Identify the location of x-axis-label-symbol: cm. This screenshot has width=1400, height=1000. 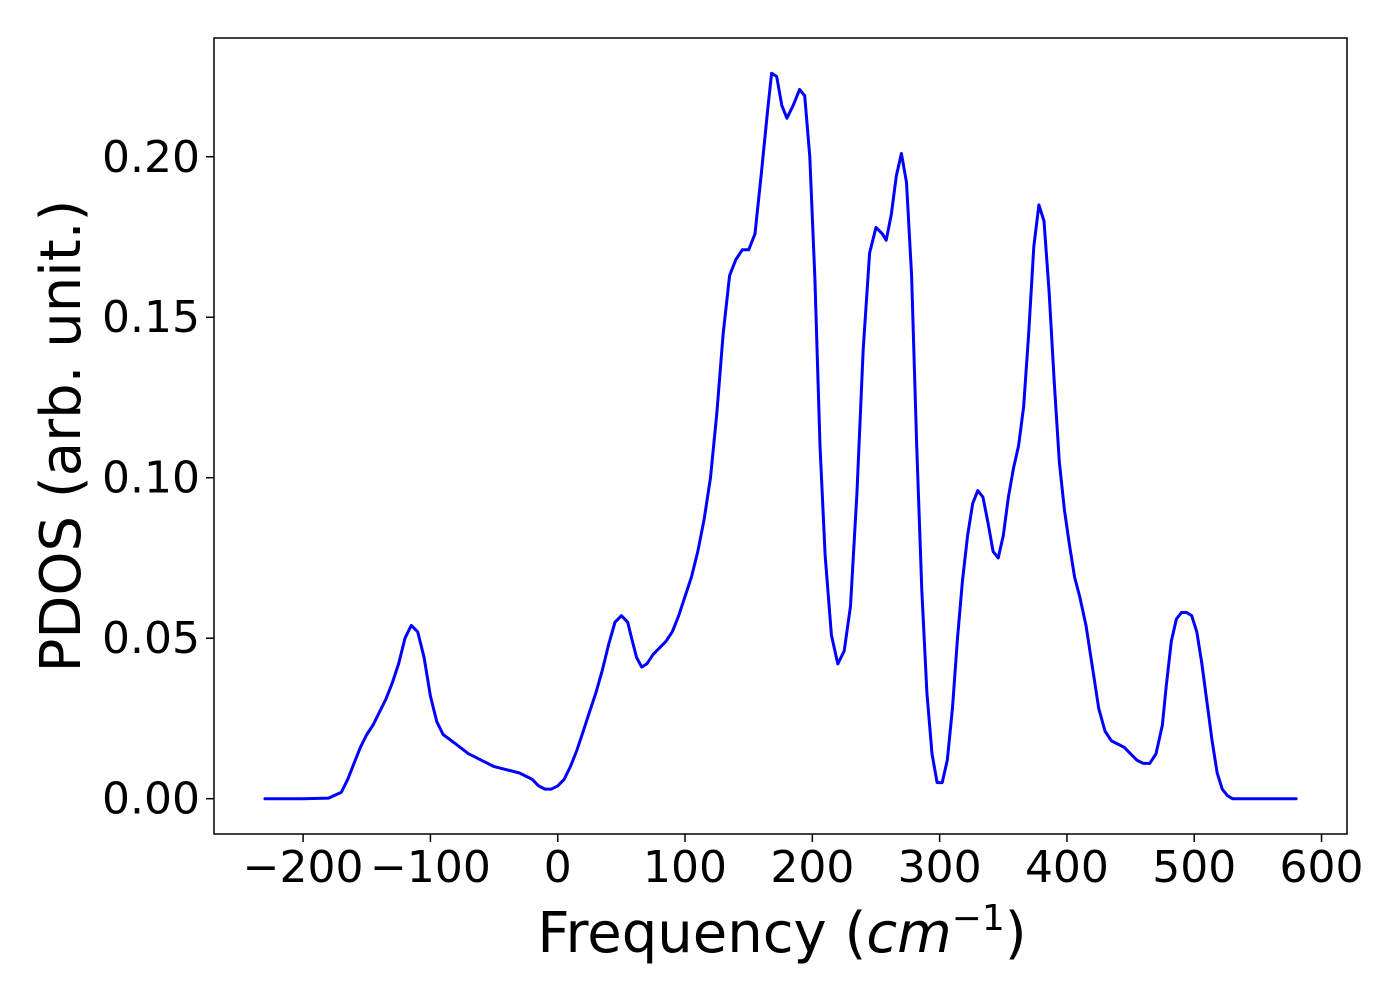
(908, 933).